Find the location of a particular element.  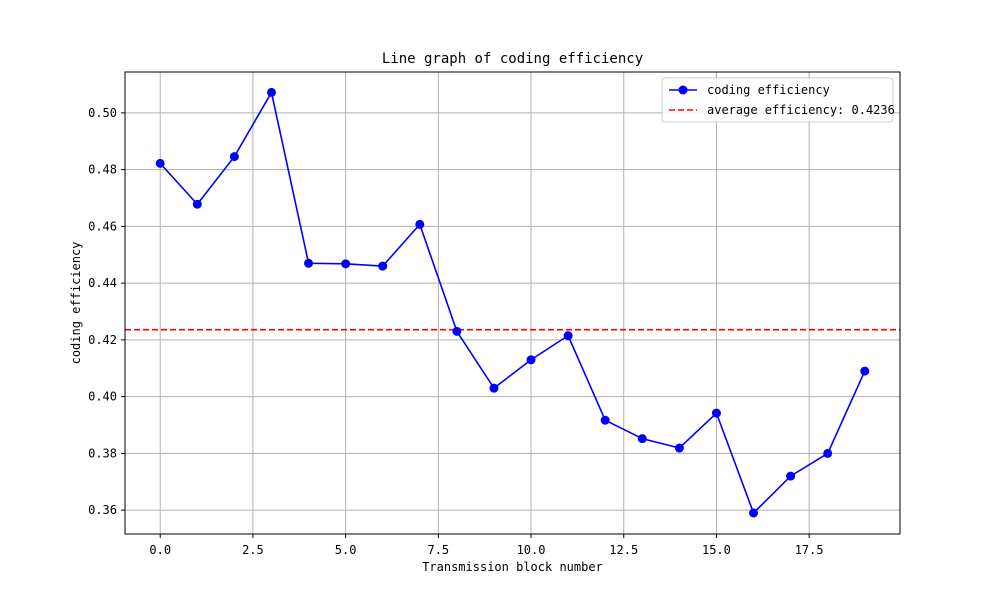

x-tick-label: 2.5 is located at coordinates (253, 550).